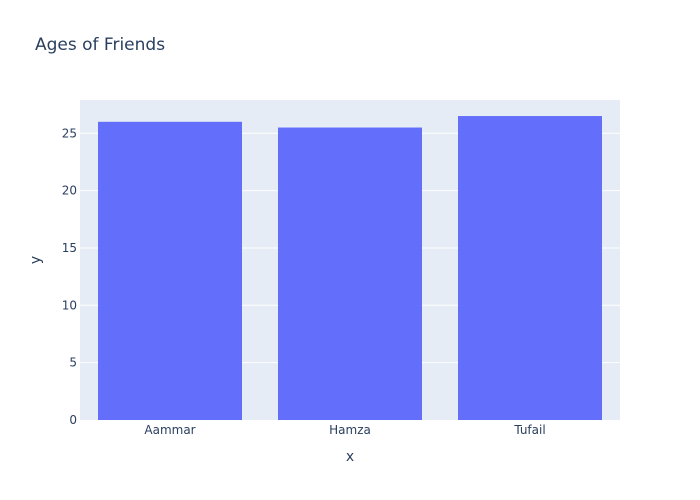  I want to click on y-tick-labels: 0 5 10 15 20 25, so click(69, 276).